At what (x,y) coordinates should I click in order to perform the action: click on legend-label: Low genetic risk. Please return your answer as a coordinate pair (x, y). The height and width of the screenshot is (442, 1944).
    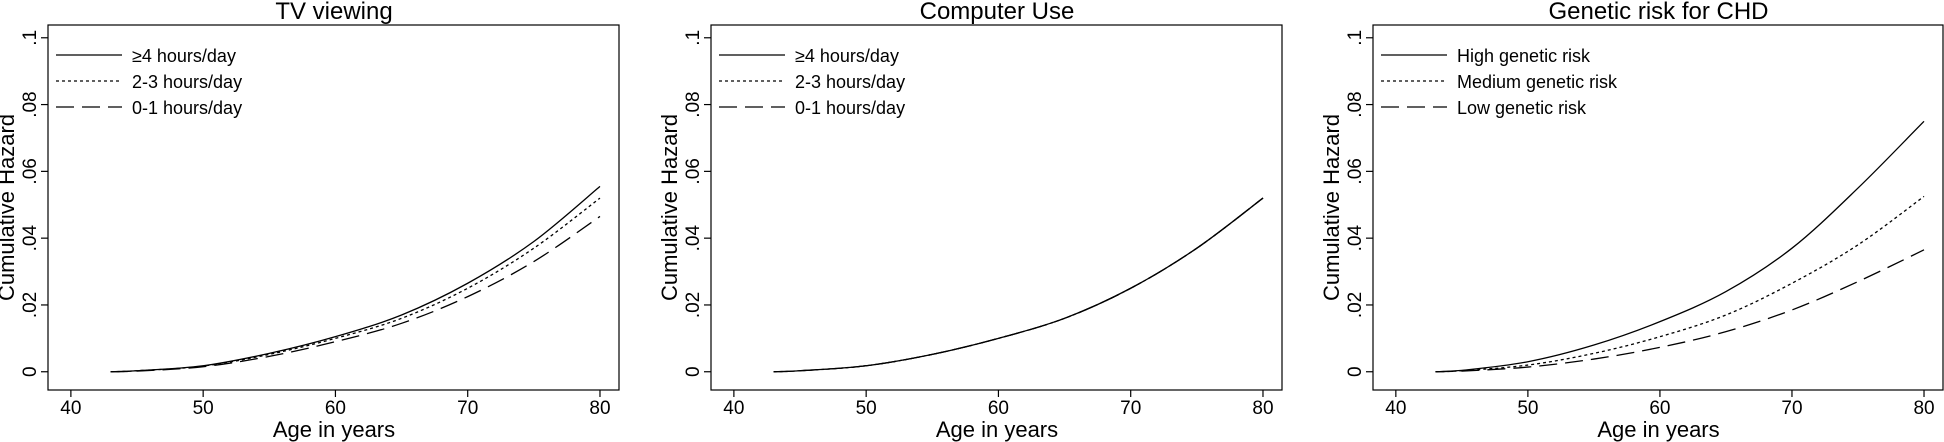
    Looking at the image, I should click on (1522, 108).